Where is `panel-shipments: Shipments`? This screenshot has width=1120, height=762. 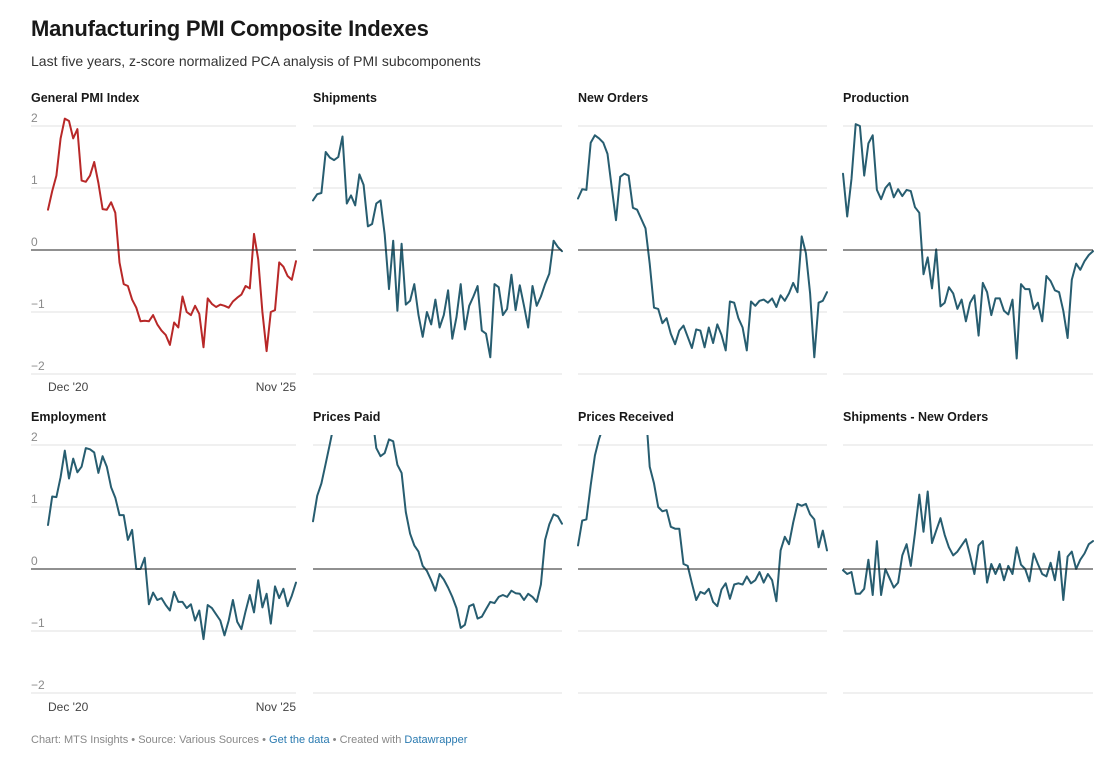 panel-shipments: Shipments is located at coordinates (437, 233).